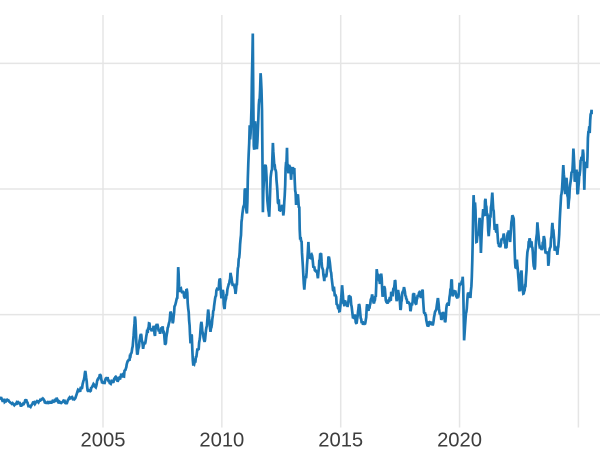 This screenshot has width=600, height=450. Describe the element at coordinates (221, 440) in the screenshot. I see `svg-text: 2010` at that location.